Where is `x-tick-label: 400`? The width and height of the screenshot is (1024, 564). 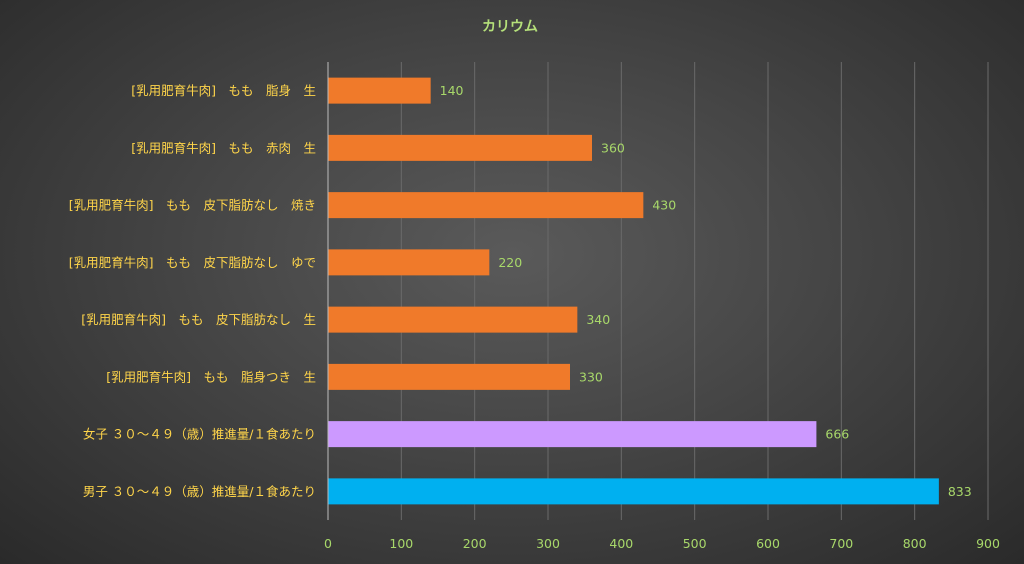 x-tick-label: 400 is located at coordinates (621, 543).